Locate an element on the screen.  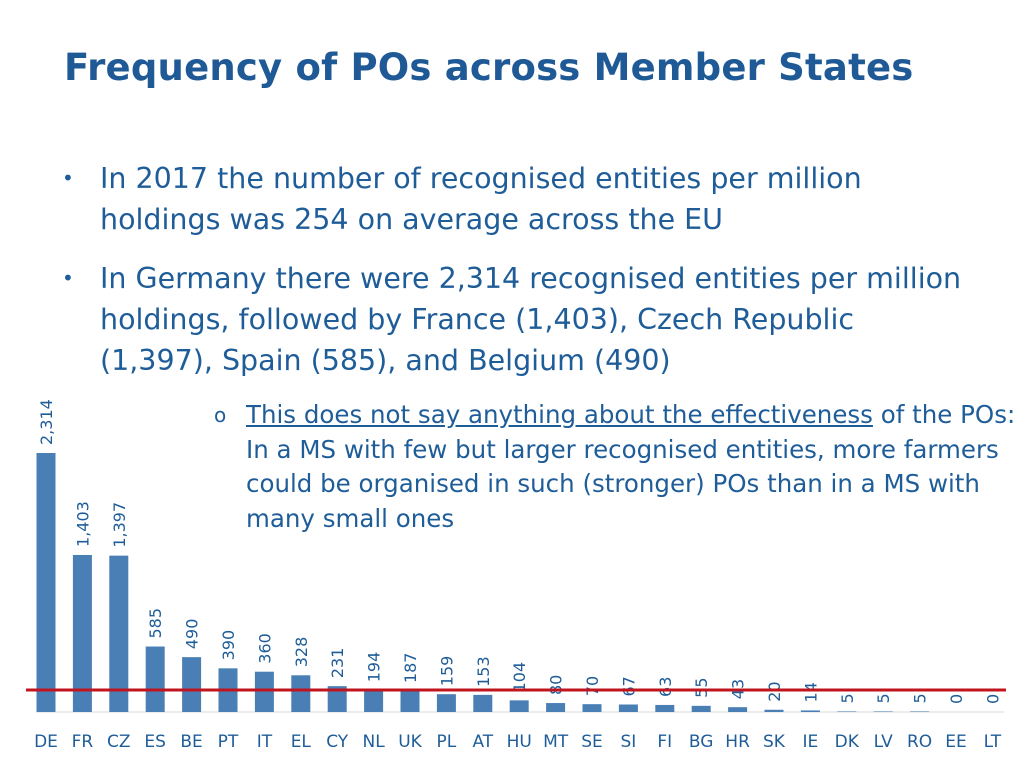
x-tick-label: FR is located at coordinates (83, 742).